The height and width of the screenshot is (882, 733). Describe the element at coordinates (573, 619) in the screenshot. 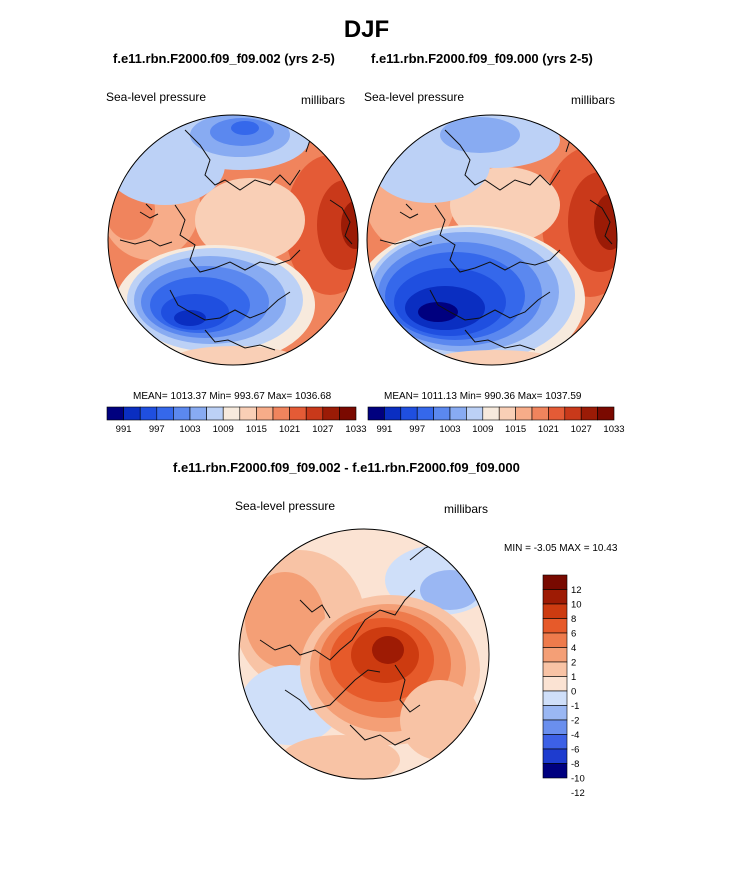

I see `diff-colorbar-tick-label: 8` at that location.